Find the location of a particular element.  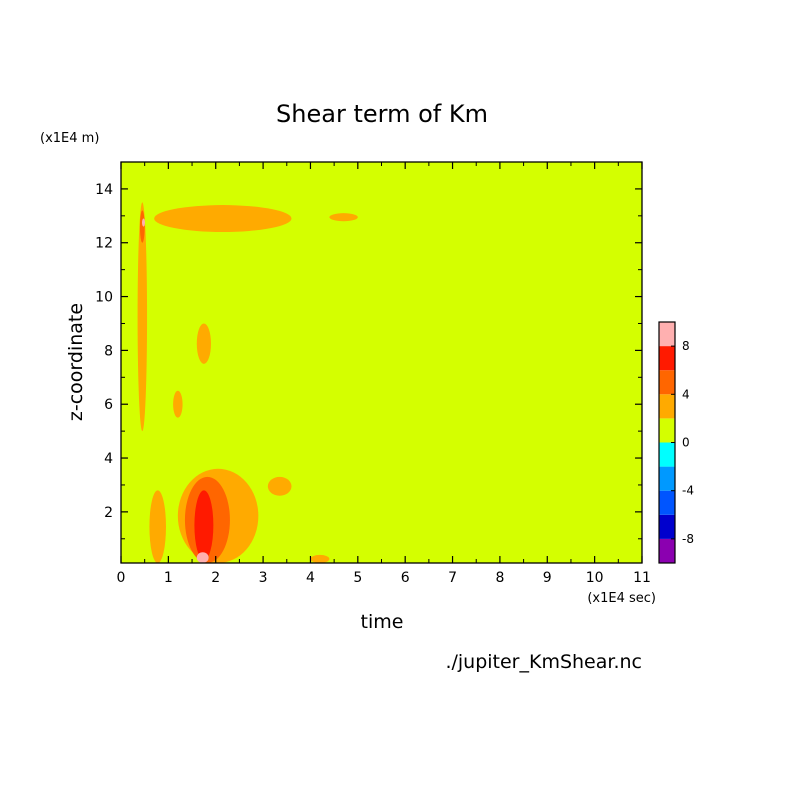

x-tick-label: 7 is located at coordinates (452, 578).